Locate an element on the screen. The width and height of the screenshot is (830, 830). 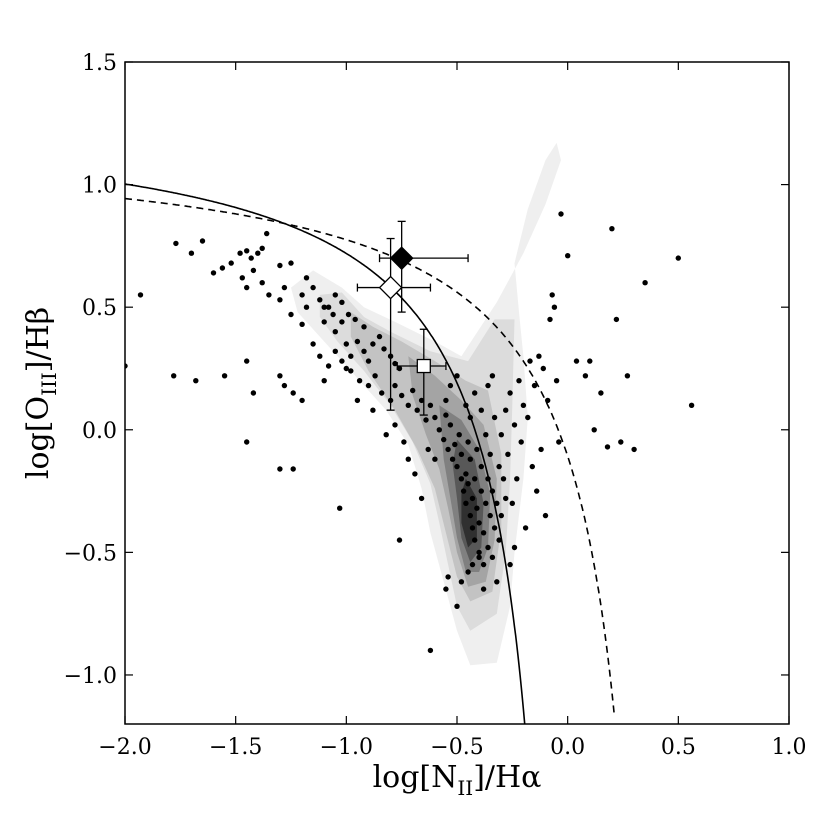
y-tick-label: 0.5 is located at coordinates (99, 308).